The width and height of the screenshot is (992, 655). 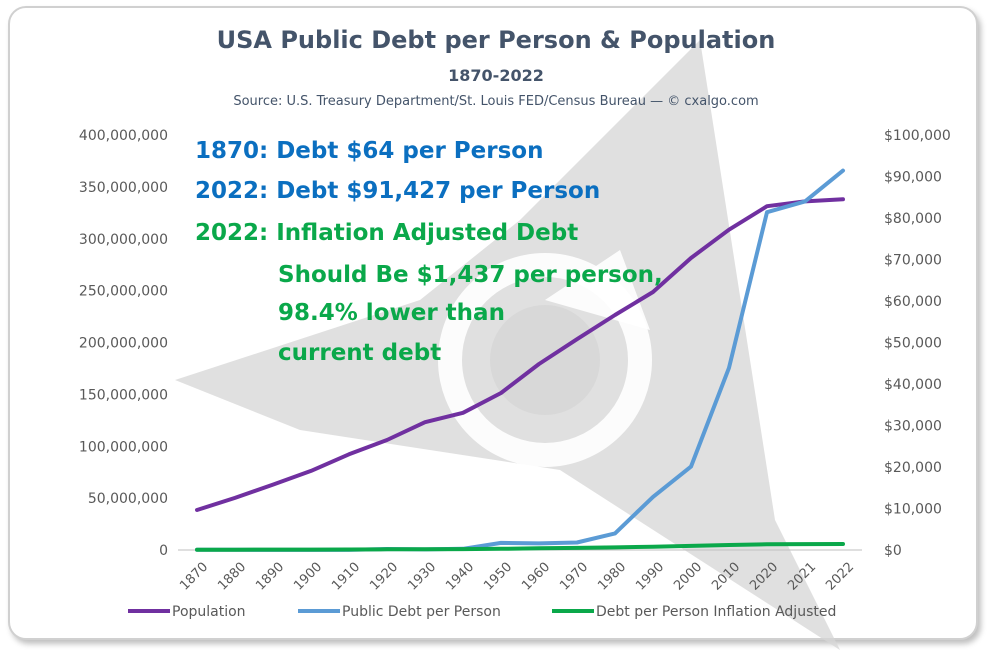 What do you see at coordinates (913, 302) in the screenshot?
I see `y-right-tick-label: $60,000` at bounding box center [913, 302].